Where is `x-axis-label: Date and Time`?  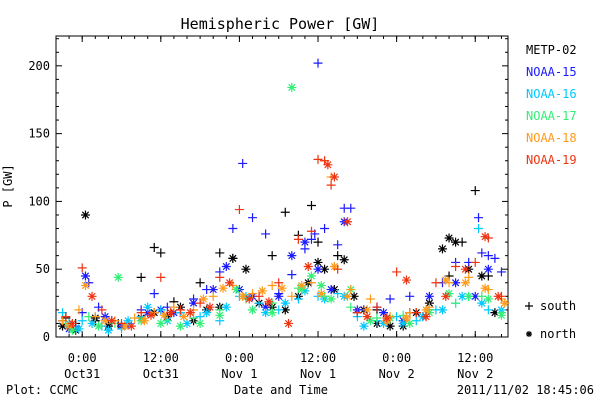 x-axis-label: Date and Time is located at coordinates (281, 390).